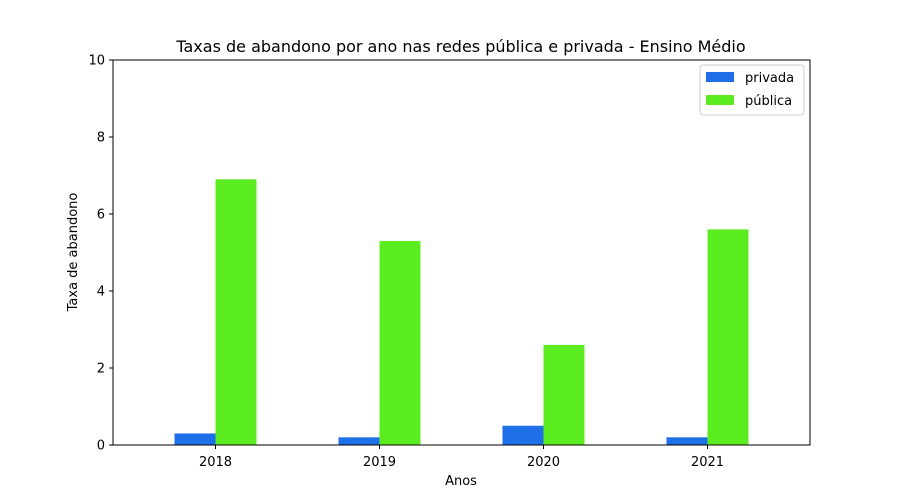 The height and width of the screenshot is (504, 900). I want to click on x-tick-label: 2019, so click(379, 462).